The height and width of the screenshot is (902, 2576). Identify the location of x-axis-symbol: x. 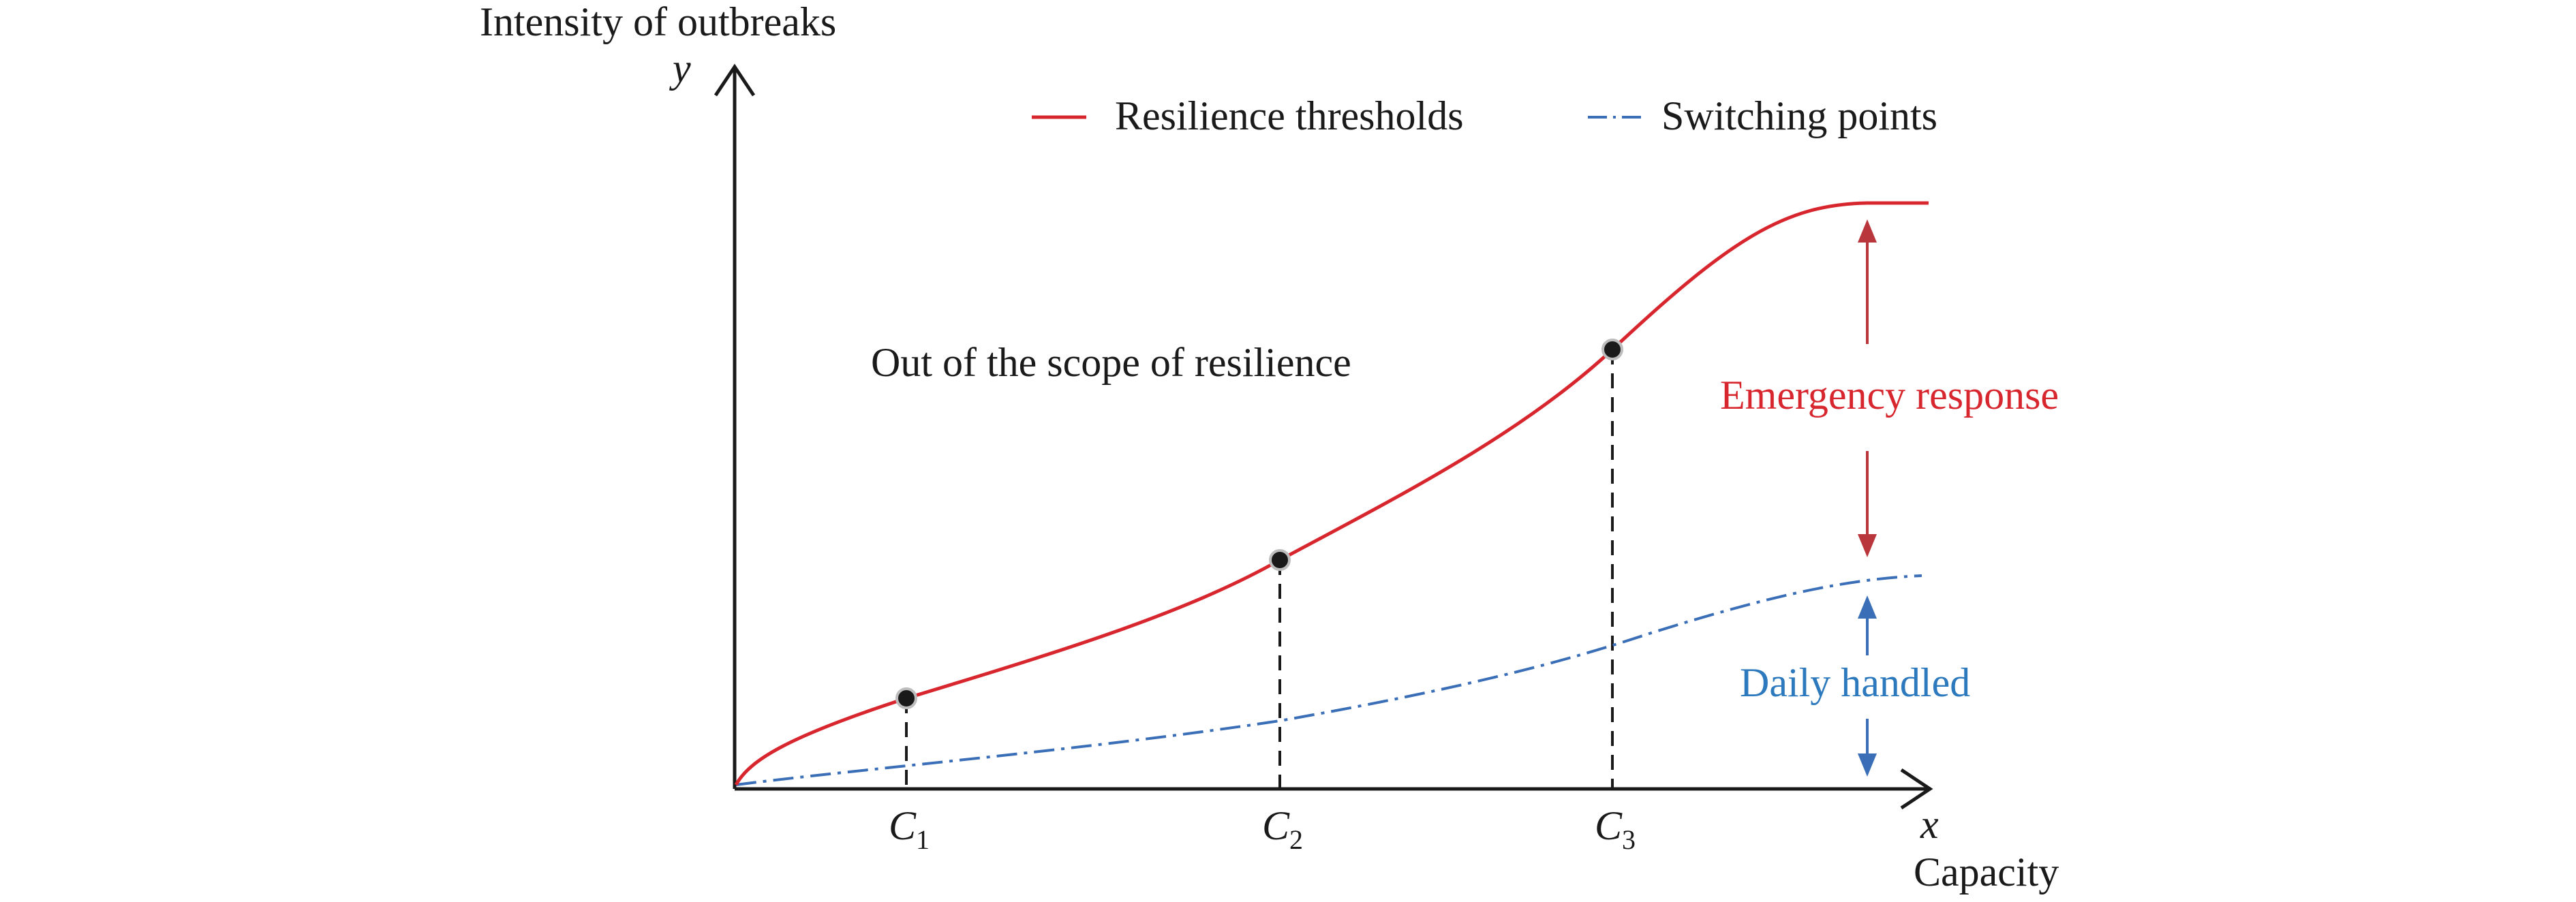
(1929, 825).